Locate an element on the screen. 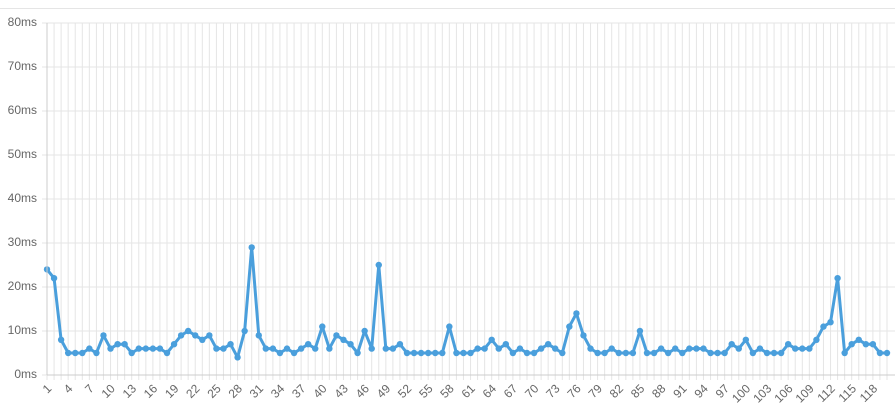 This screenshot has width=895, height=409. x-tick-label: 73 is located at coordinates (553, 391).